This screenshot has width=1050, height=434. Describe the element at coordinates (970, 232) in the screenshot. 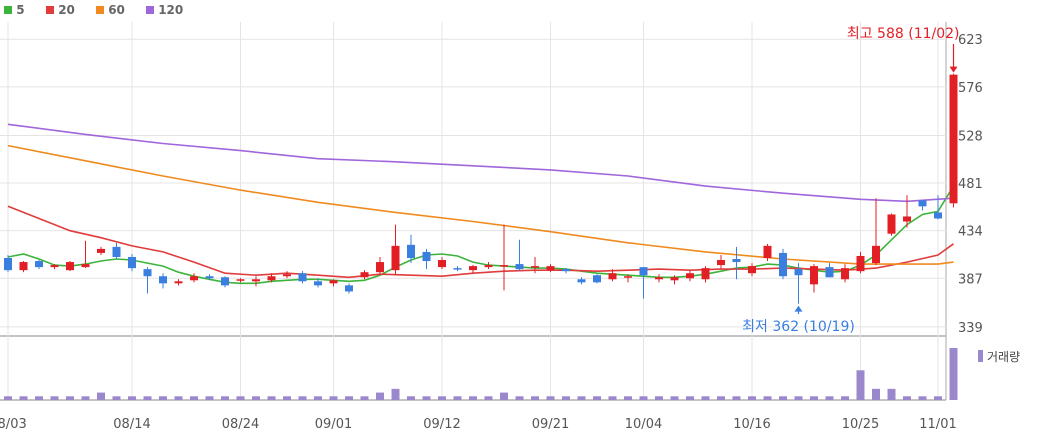

I see `y-tick-label: 434` at that location.